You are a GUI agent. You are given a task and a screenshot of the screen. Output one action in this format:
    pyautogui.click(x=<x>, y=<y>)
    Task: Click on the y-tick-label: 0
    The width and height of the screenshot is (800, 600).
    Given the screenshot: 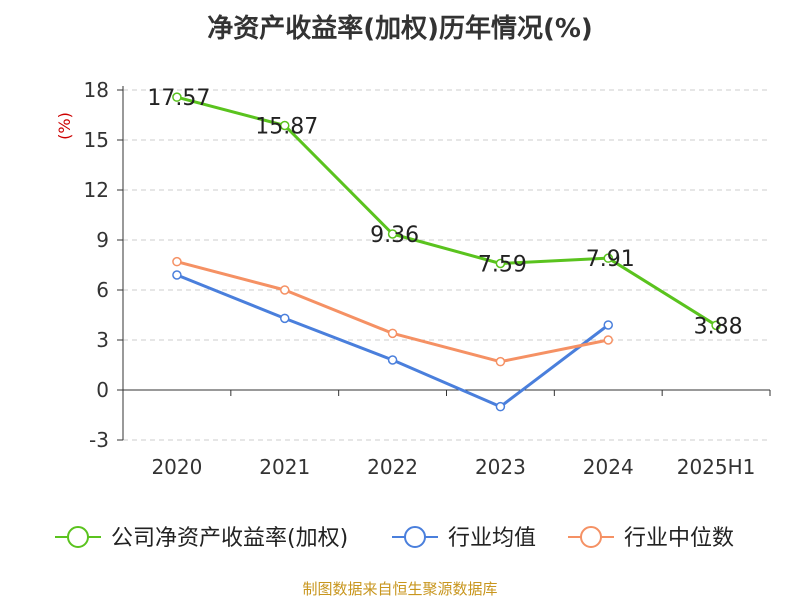 What is the action you would take?
    pyautogui.click(x=102, y=390)
    